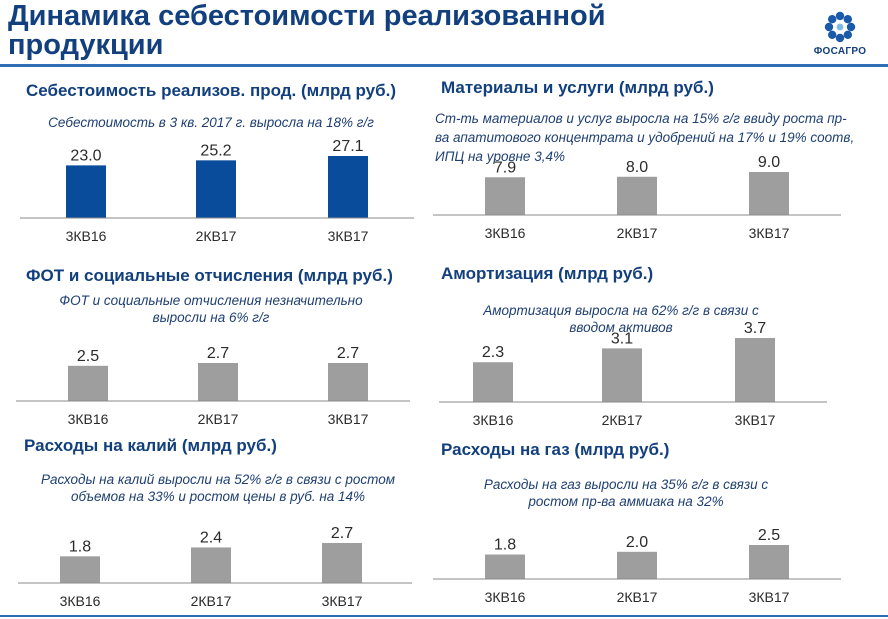 The width and height of the screenshot is (888, 619). Describe the element at coordinates (769, 162) in the screenshot. I see `data-label: 9.0` at that location.